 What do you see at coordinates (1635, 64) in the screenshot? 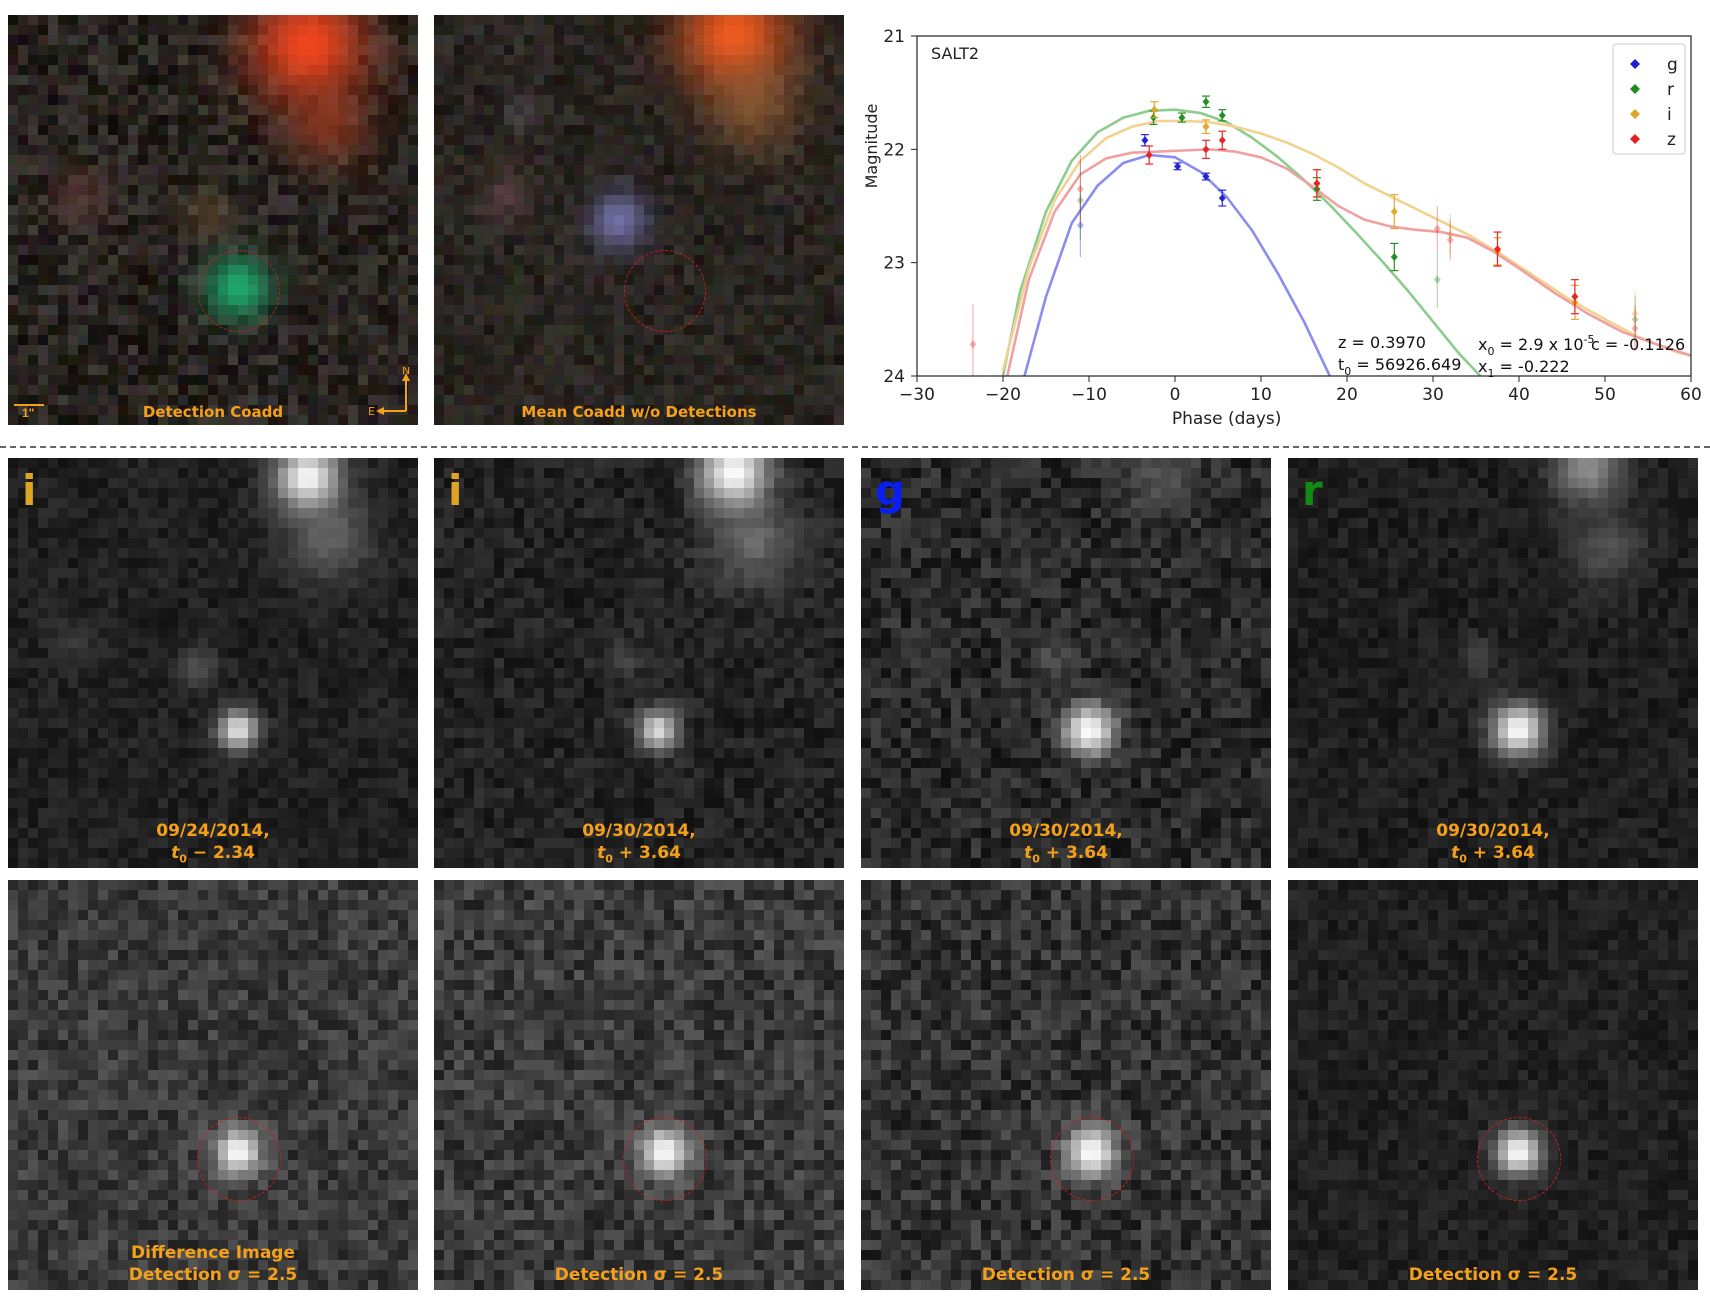
I see `legend-marker-g` at bounding box center [1635, 64].